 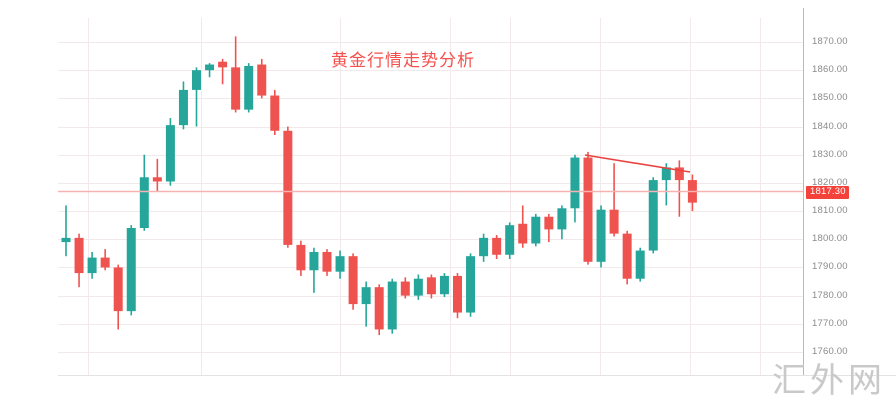 What do you see at coordinates (830, 41) in the screenshot?
I see `price-axis-tick: 1870.00` at bounding box center [830, 41].